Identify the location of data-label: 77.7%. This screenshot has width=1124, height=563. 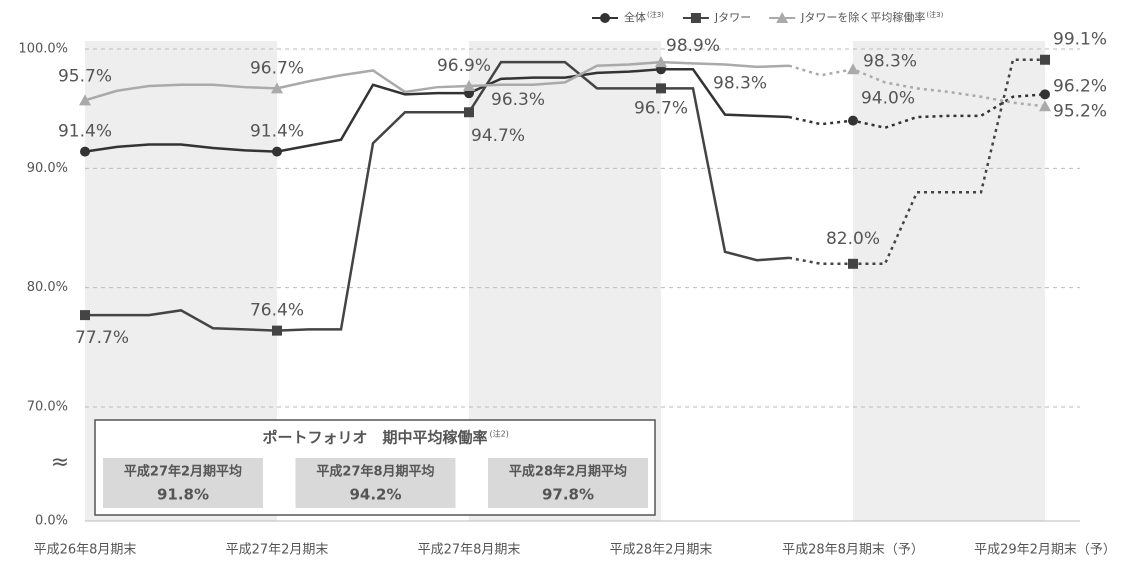
(102, 338).